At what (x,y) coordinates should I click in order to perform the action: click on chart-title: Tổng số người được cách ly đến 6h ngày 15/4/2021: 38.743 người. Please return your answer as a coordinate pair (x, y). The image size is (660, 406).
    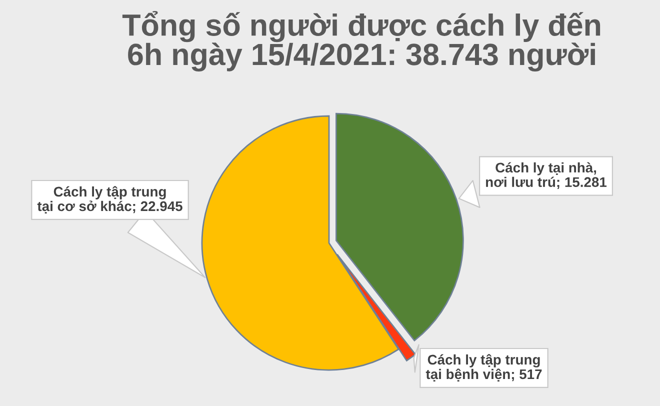
    Looking at the image, I should click on (361, 41).